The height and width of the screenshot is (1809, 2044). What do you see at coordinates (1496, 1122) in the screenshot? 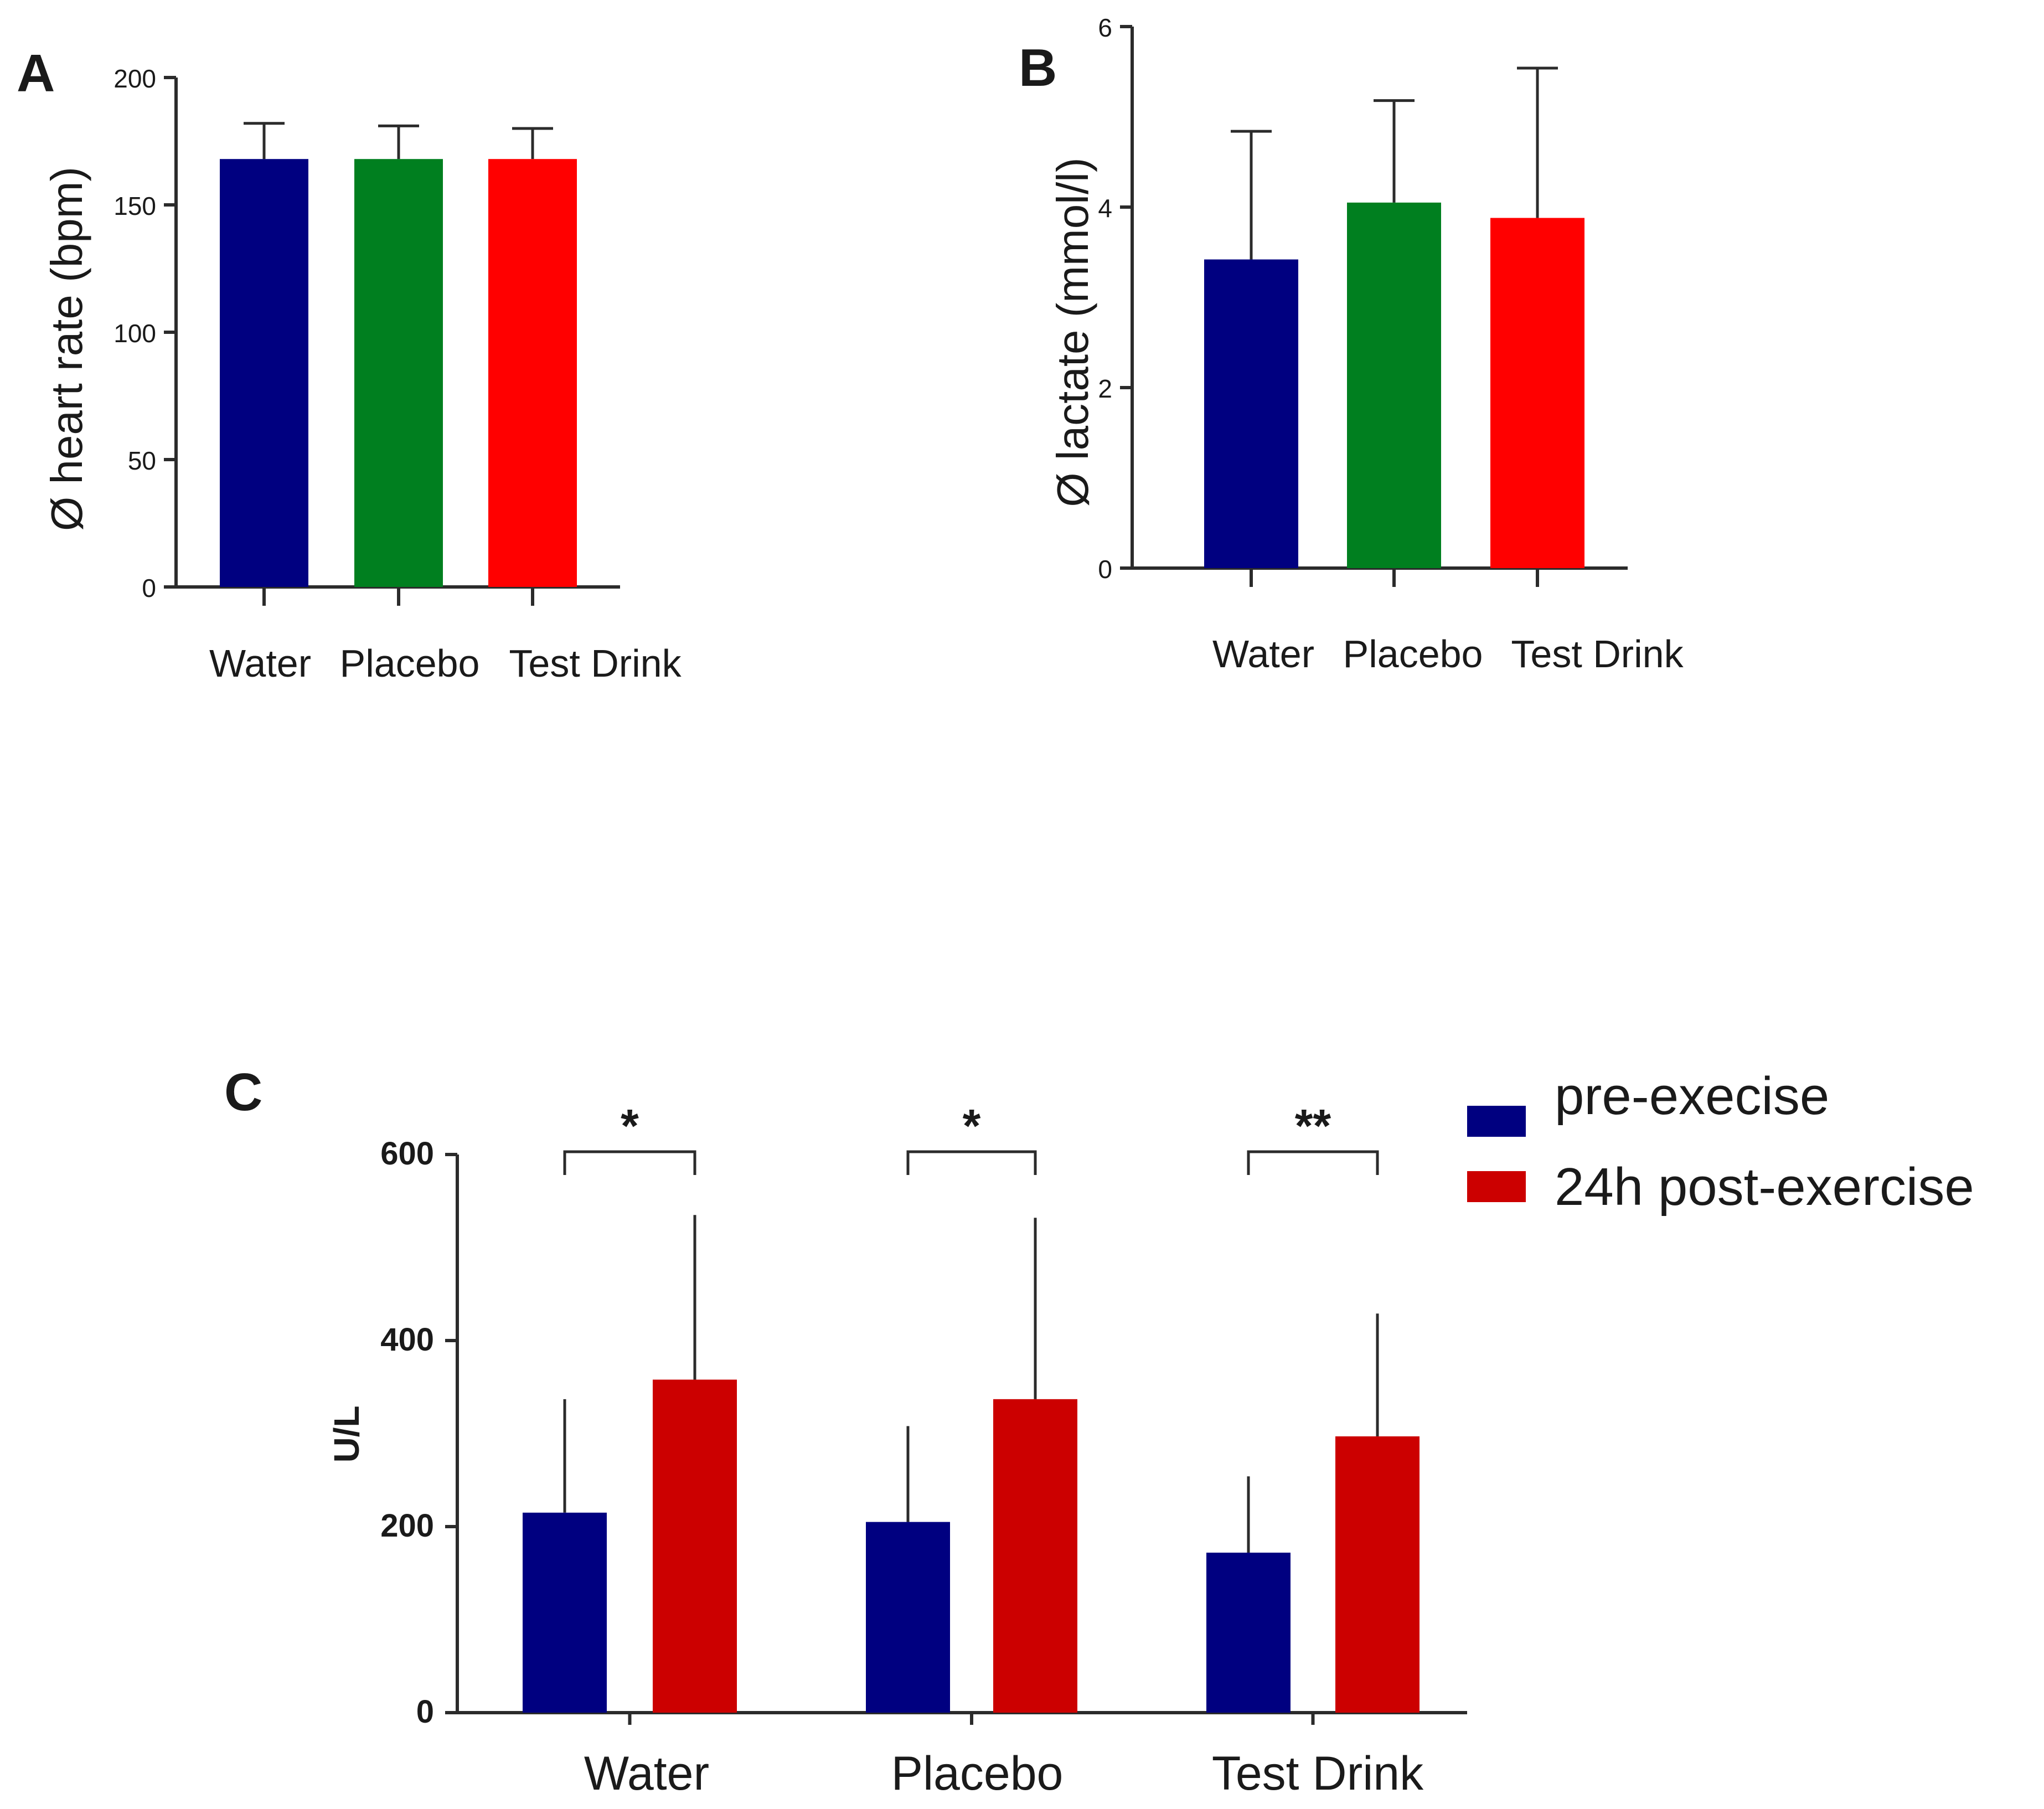
I see `legend-swatch-pre` at bounding box center [1496, 1122].